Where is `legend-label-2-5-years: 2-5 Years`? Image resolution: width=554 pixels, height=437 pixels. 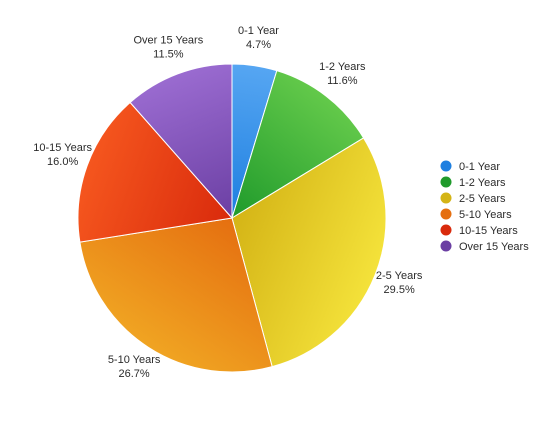 legend-label-2-5-years: 2-5 Years is located at coordinates (482, 199).